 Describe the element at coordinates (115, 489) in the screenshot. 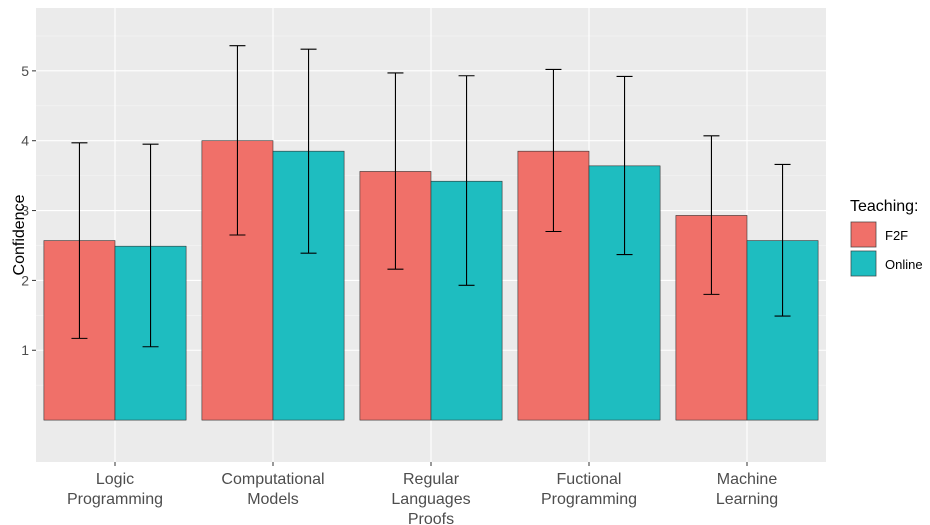

I see `x-tick-label: Logic Programming` at that location.